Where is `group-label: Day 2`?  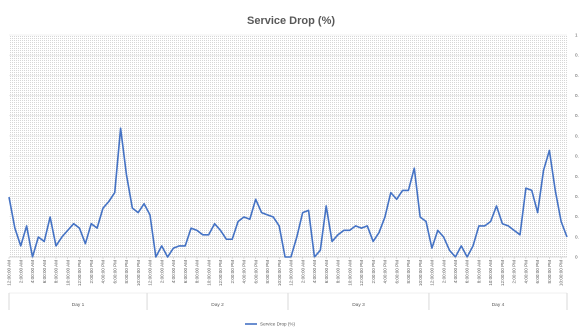
group-label: Day 2 is located at coordinates (217, 305).